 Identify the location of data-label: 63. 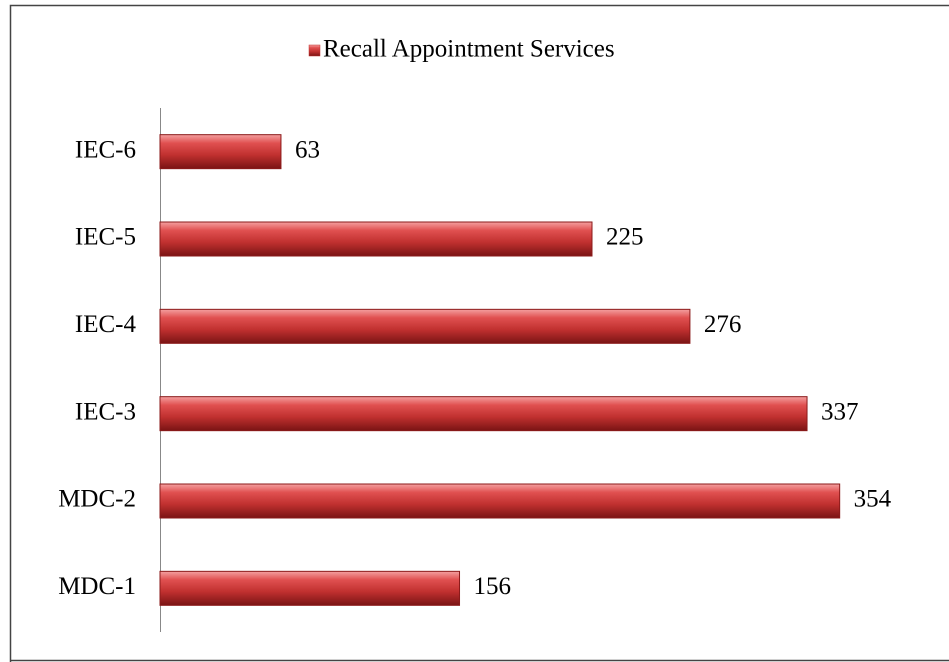
(307, 149).